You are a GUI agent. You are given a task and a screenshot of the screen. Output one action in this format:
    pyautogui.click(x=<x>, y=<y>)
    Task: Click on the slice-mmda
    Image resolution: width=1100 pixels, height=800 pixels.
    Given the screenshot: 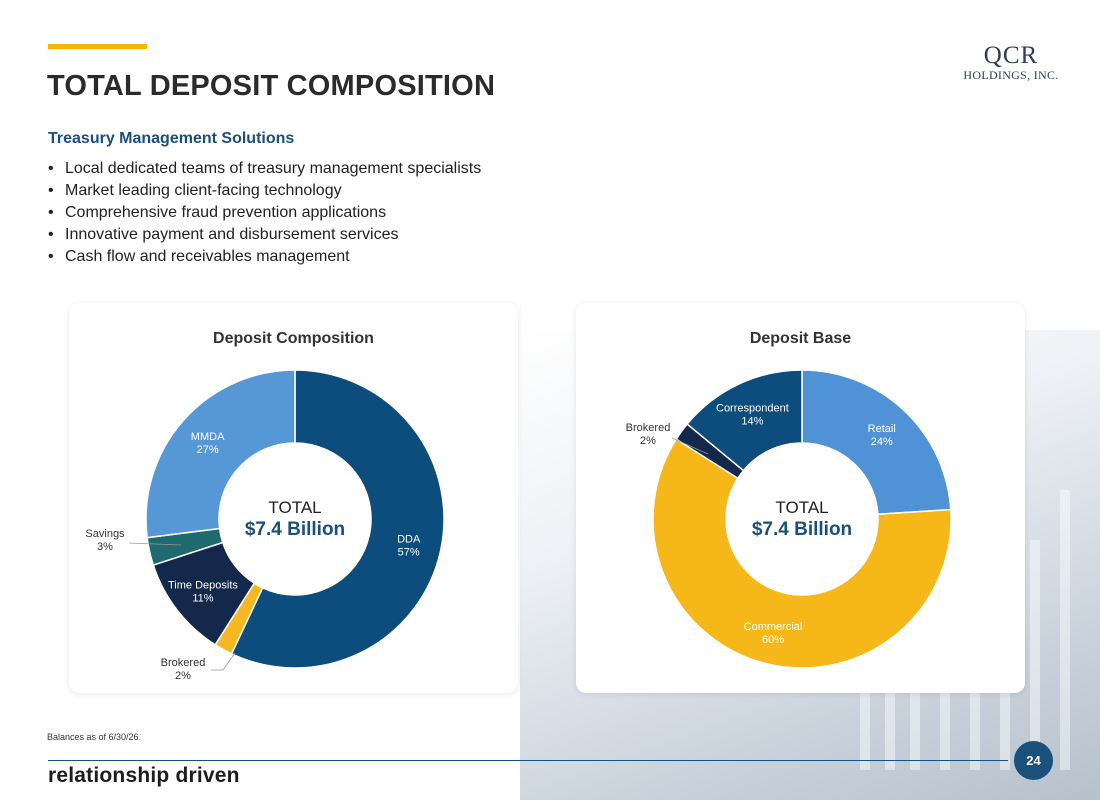 What is the action you would take?
    pyautogui.click(x=220, y=454)
    